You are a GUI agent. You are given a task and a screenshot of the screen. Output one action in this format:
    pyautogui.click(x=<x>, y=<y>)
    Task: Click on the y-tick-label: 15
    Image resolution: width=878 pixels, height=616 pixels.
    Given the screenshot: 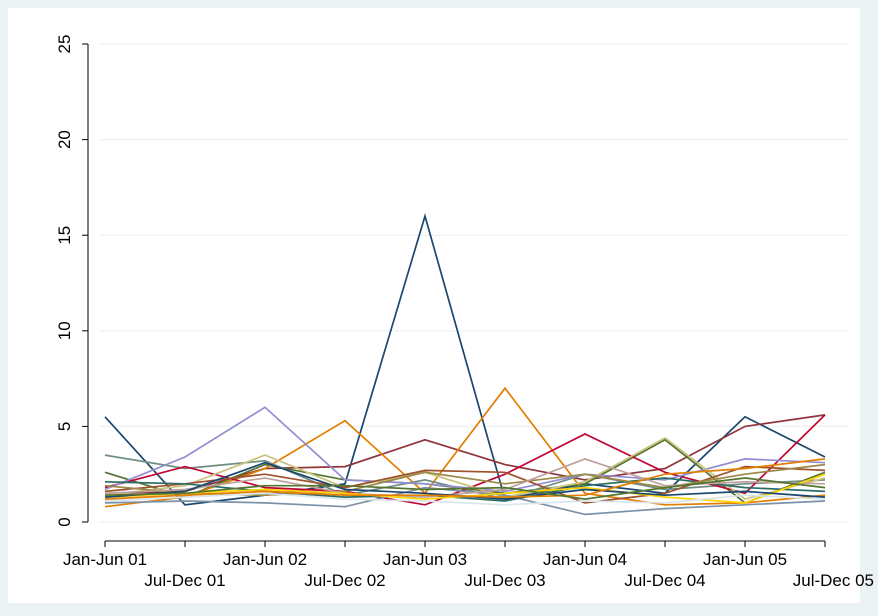 What is the action you would take?
    pyautogui.click(x=64, y=235)
    